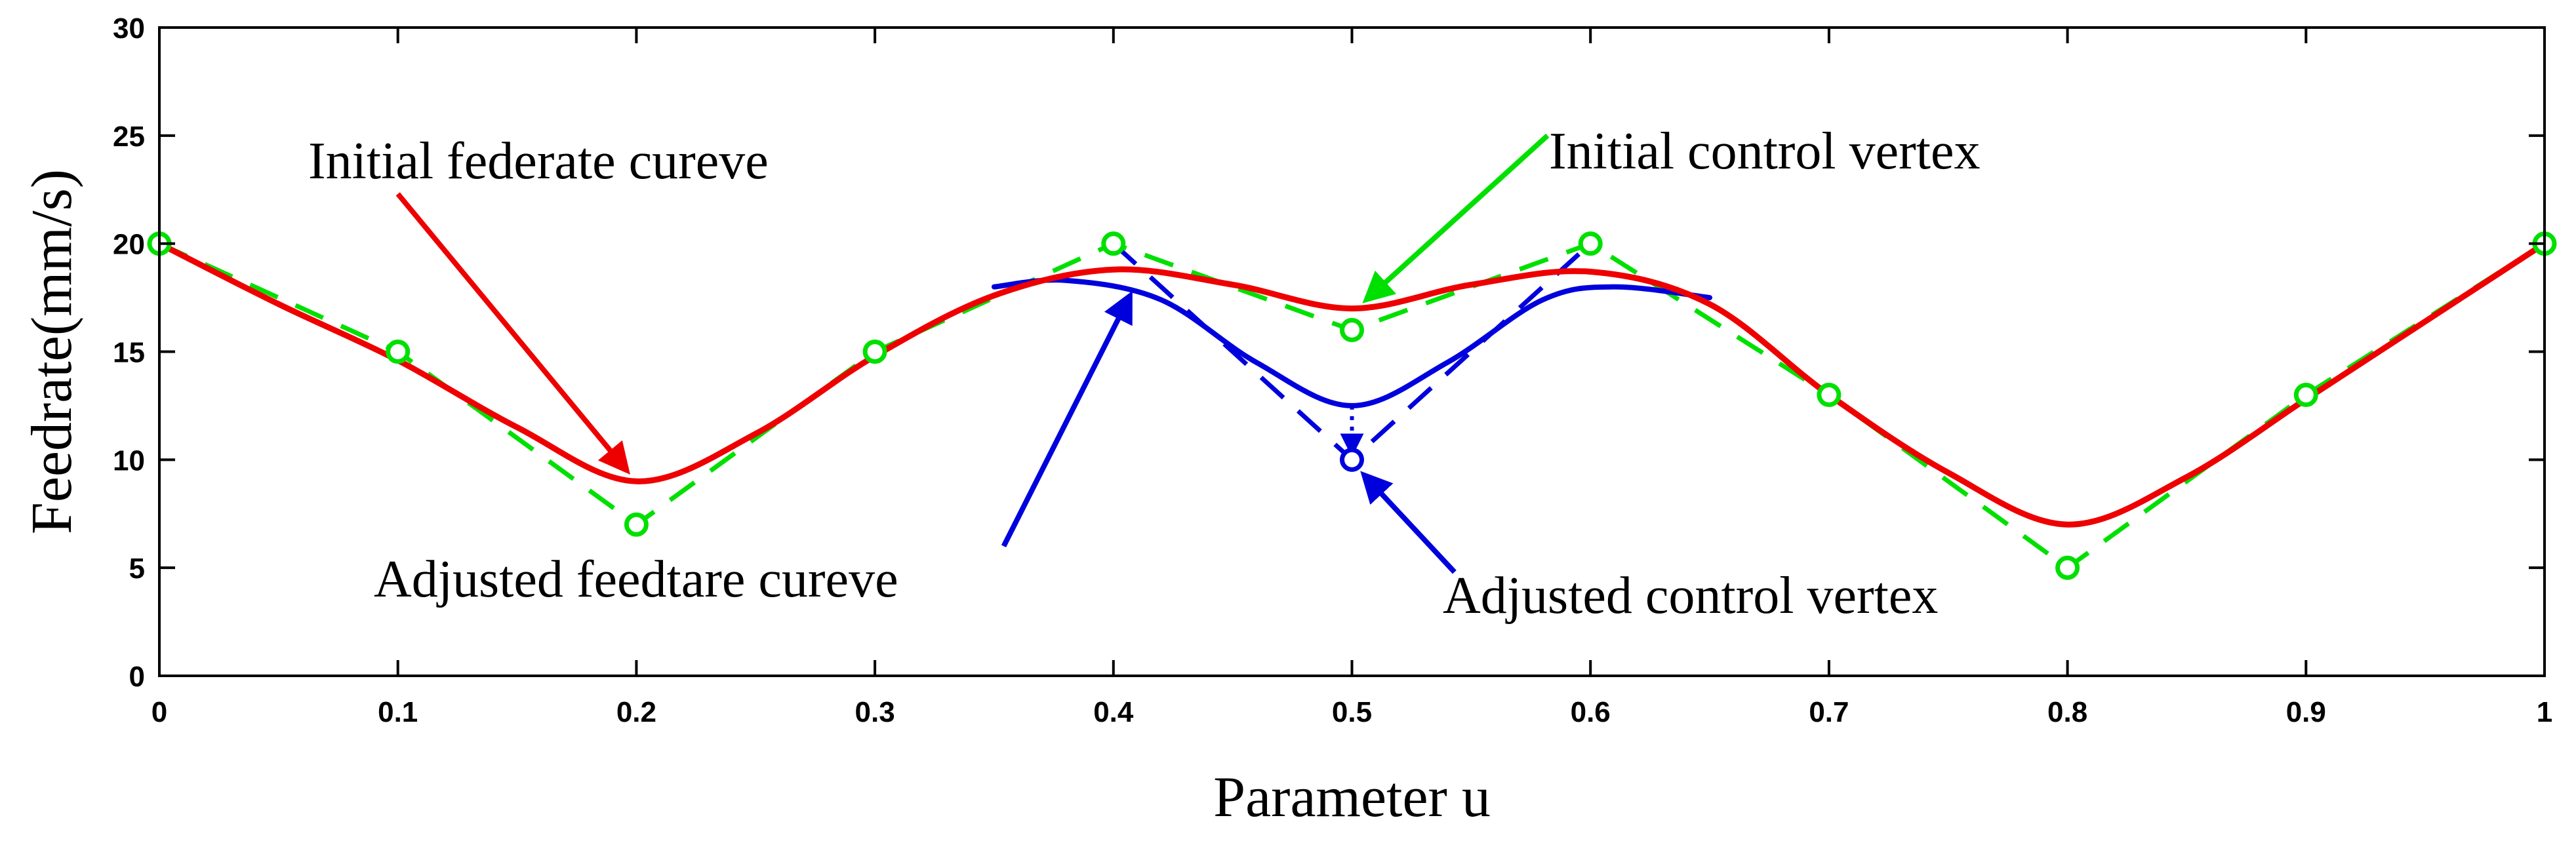 Image resolution: width=2576 pixels, height=841 pixels. Describe the element at coordinates (137, 677) in the screenshot. I see `y-tick-label: 0` at that location.